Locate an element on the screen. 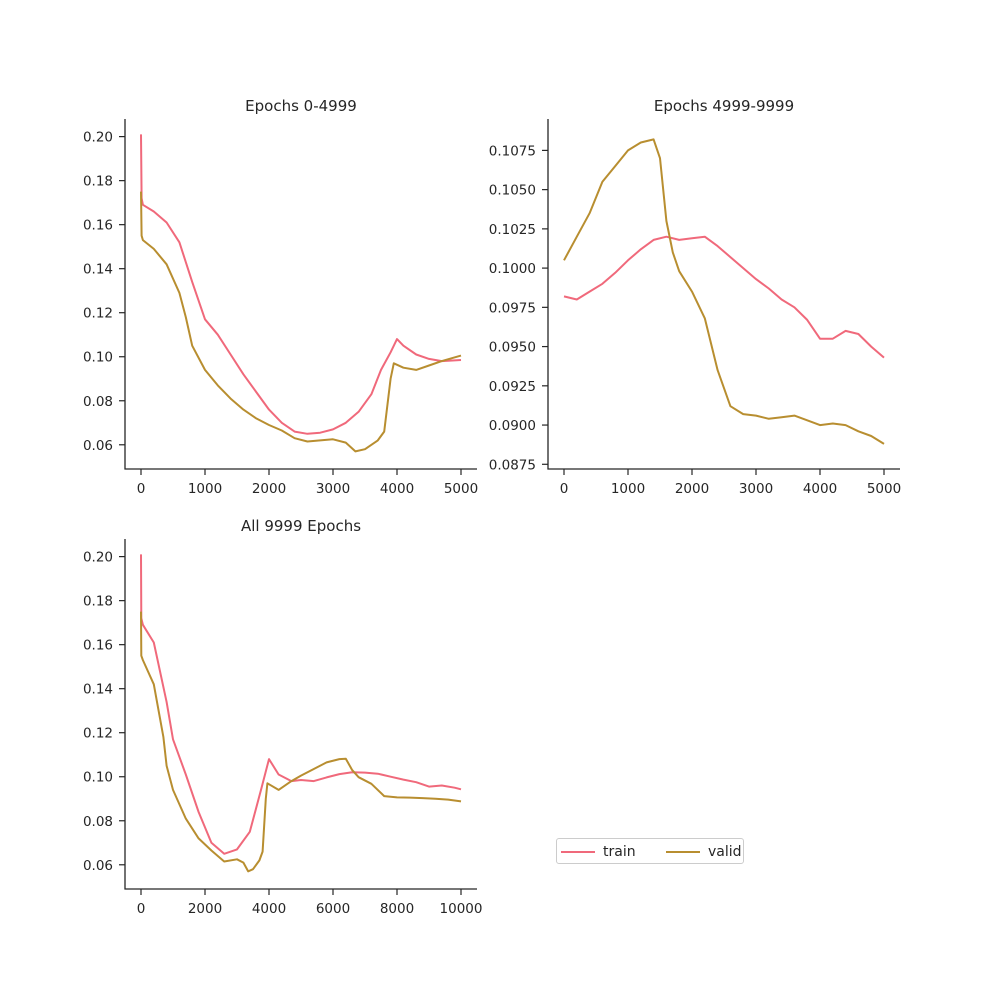 Image resolution: width=1000 pixels, height=1000 pixels. y-tick-label: 0.1025 is located at coordinates (512, 230).